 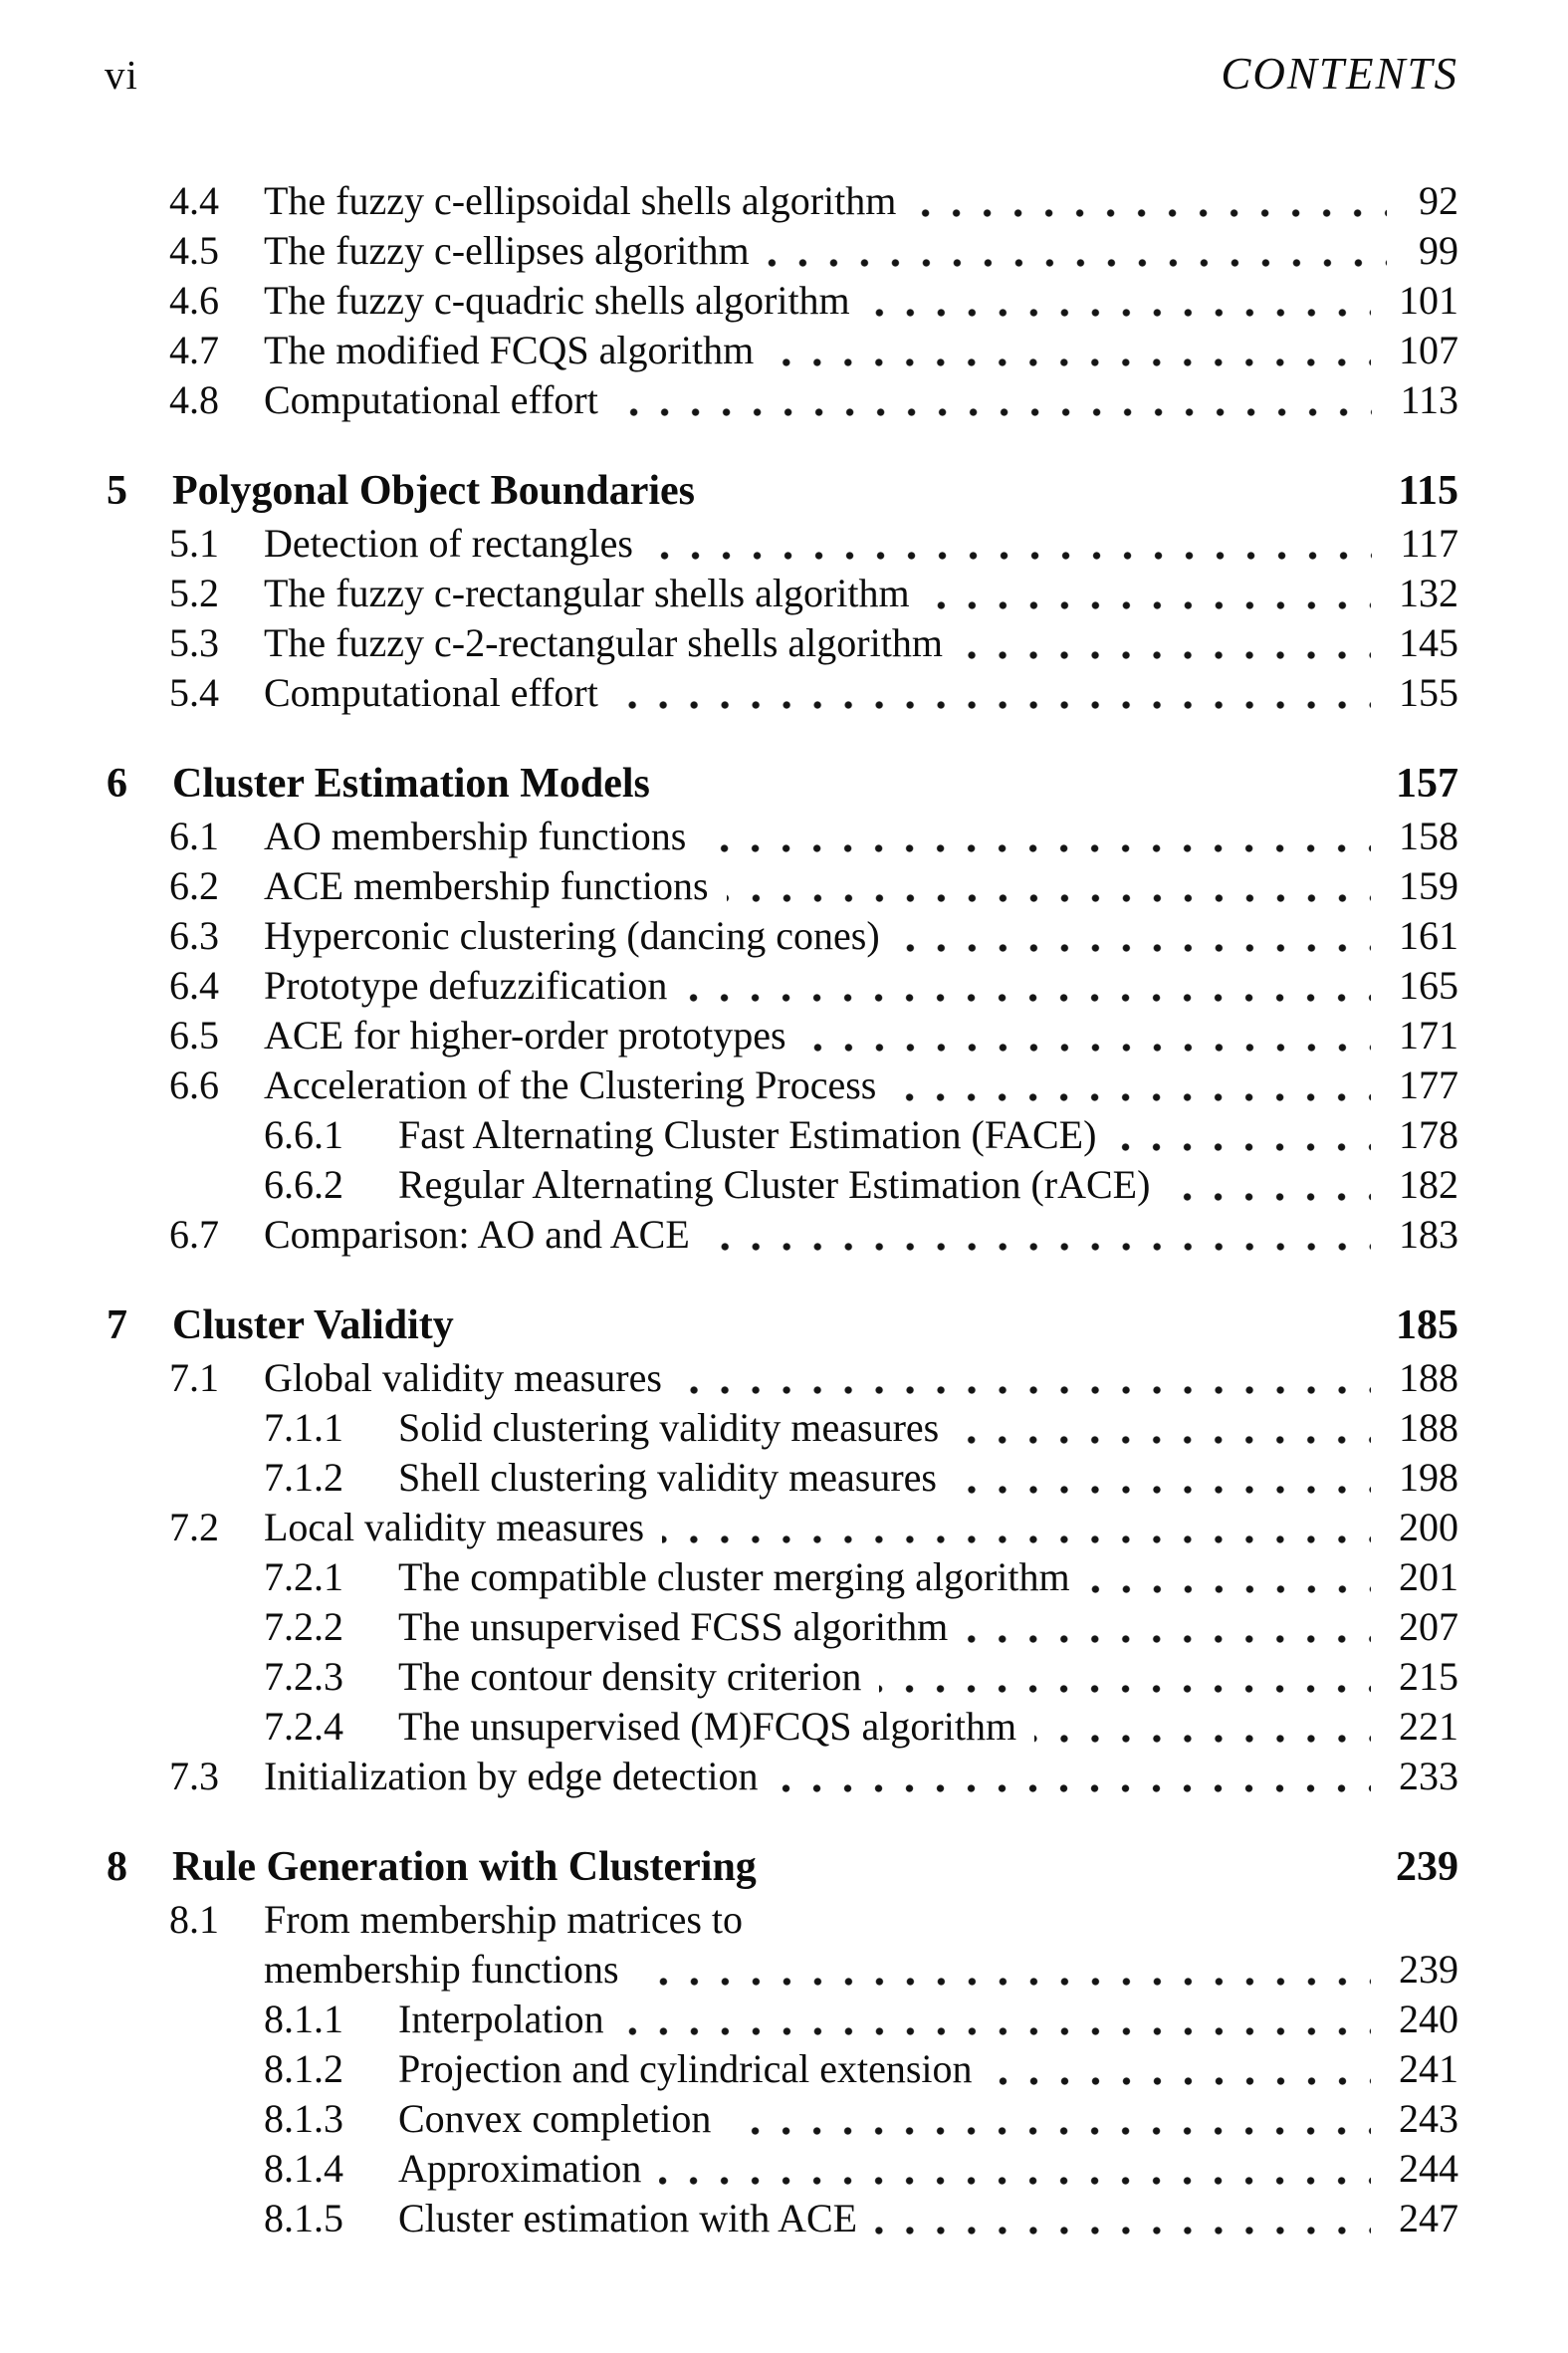 What do you see at coordinates (117, 784) in the screenshot?
I see `toc-entry-number: 6` at bounding box center [117, 784].